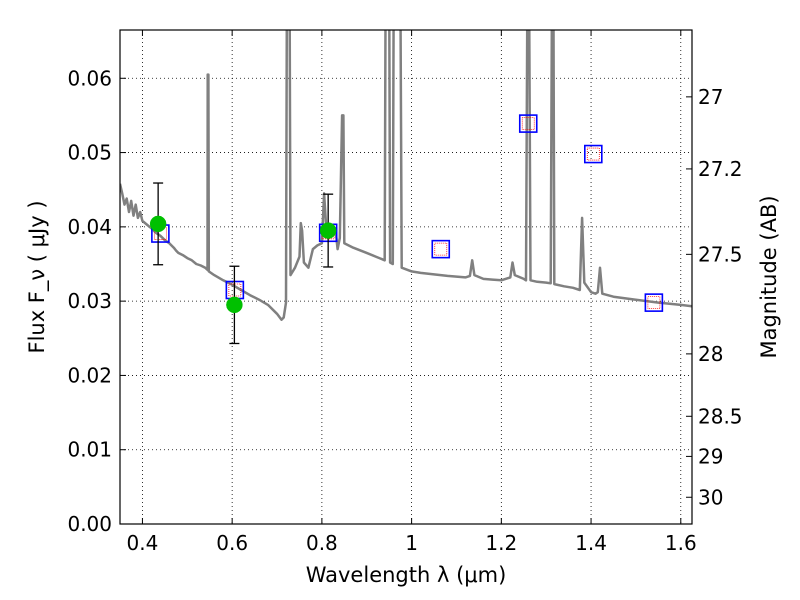  Describe the element at coordinates (143, 543) in the screenshot. I see `x-tick-label: 0.4` at that location.